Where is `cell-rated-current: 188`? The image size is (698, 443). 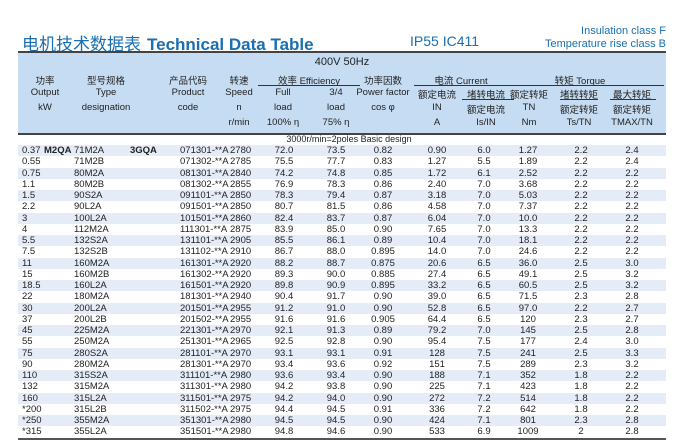
cell-rated-current: 188 is located at coordinates (437, 375).